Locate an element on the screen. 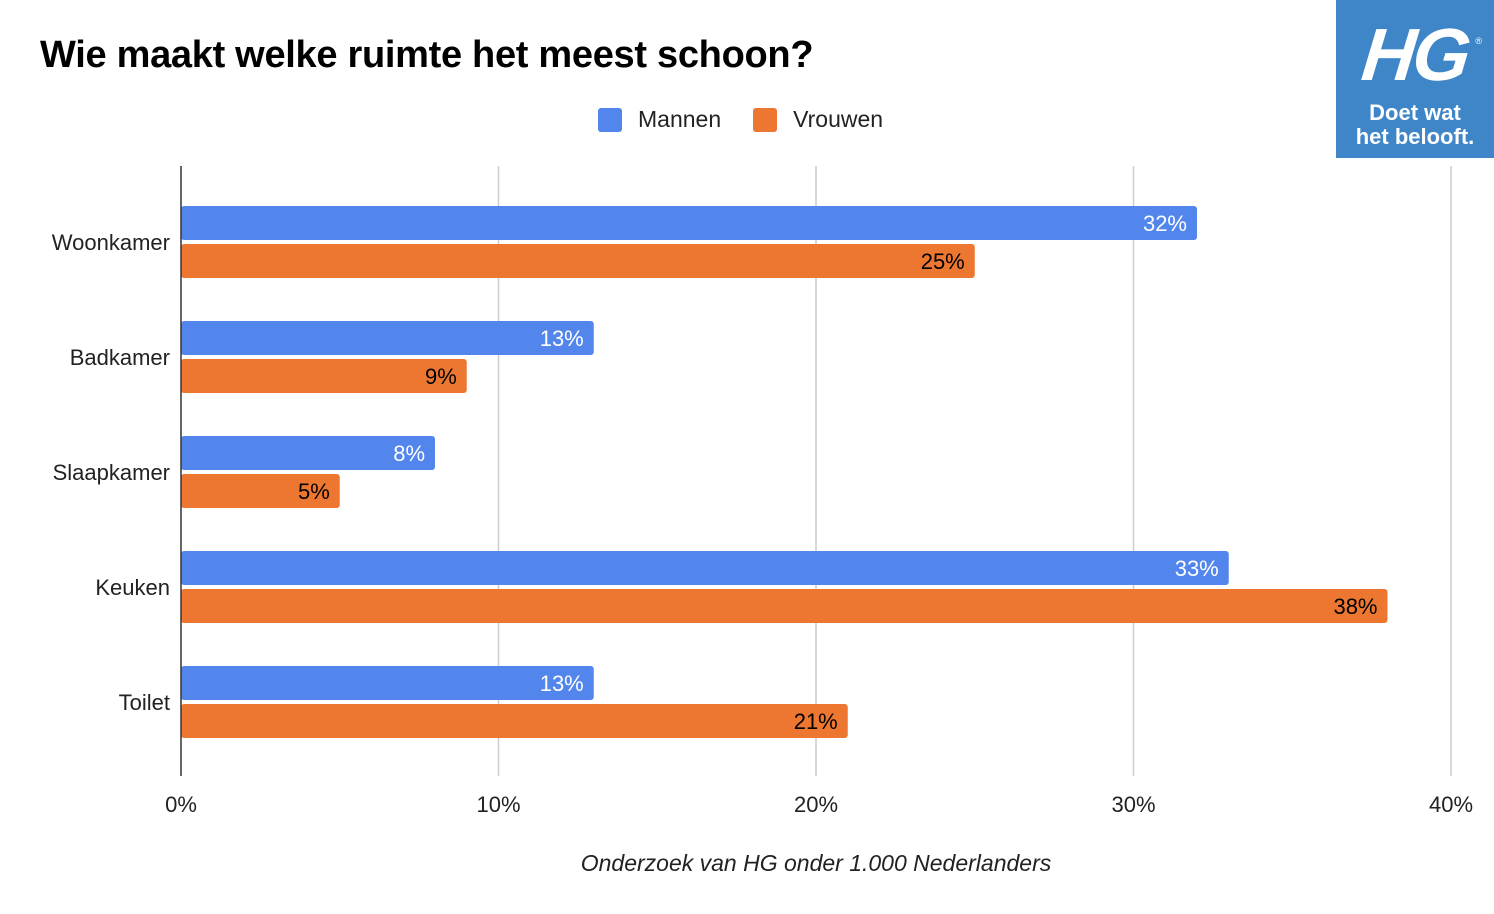 Image resolution: width=1494 pixels, height=914 pixels. data-label-mannen-badkamer: 13% is located at coordinates (562, 338).